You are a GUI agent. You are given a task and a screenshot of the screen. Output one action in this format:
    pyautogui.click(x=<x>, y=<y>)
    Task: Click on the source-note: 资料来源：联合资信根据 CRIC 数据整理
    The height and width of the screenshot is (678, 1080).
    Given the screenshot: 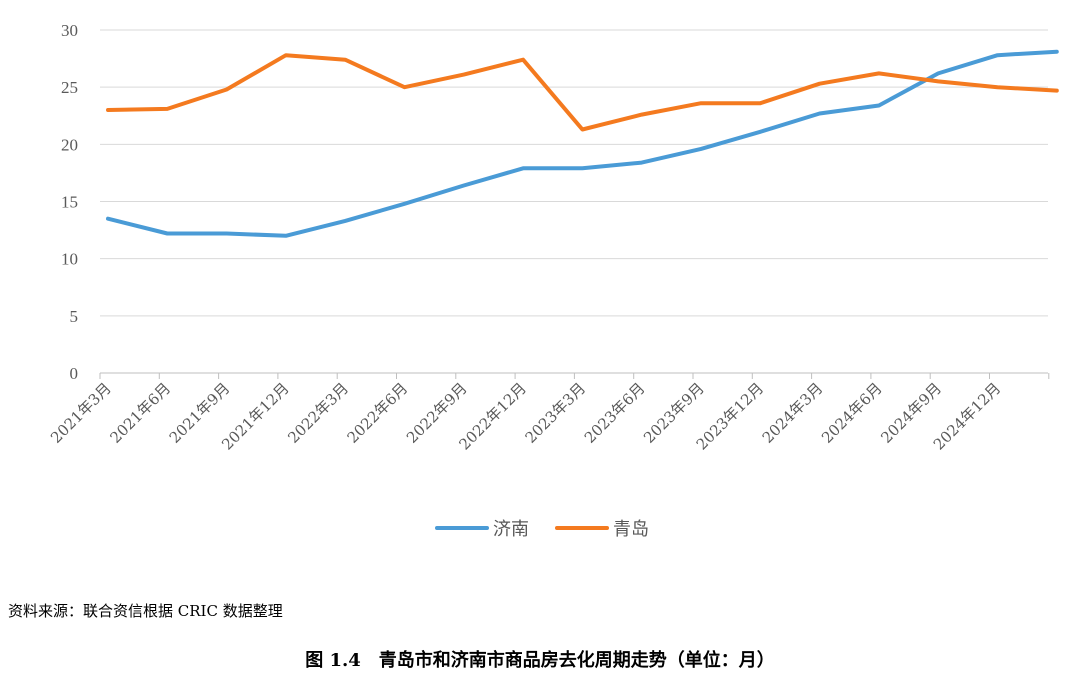 What is the action you would take?
    pyautogui.click(x=145, y=611)
    